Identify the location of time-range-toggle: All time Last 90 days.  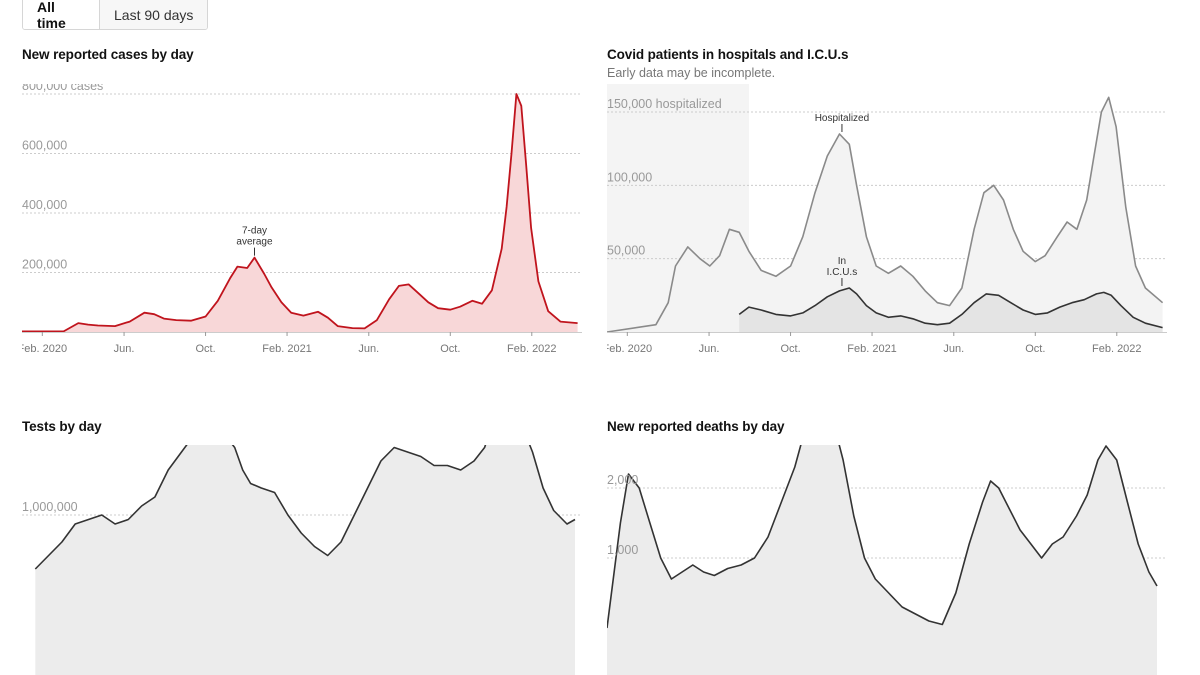
(115, 15).